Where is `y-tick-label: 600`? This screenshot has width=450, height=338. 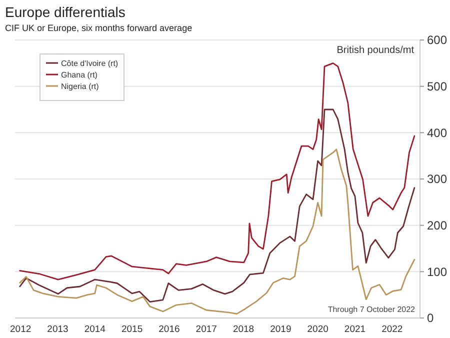
y-tick-label: 600 is located at coordinates (437, 40).